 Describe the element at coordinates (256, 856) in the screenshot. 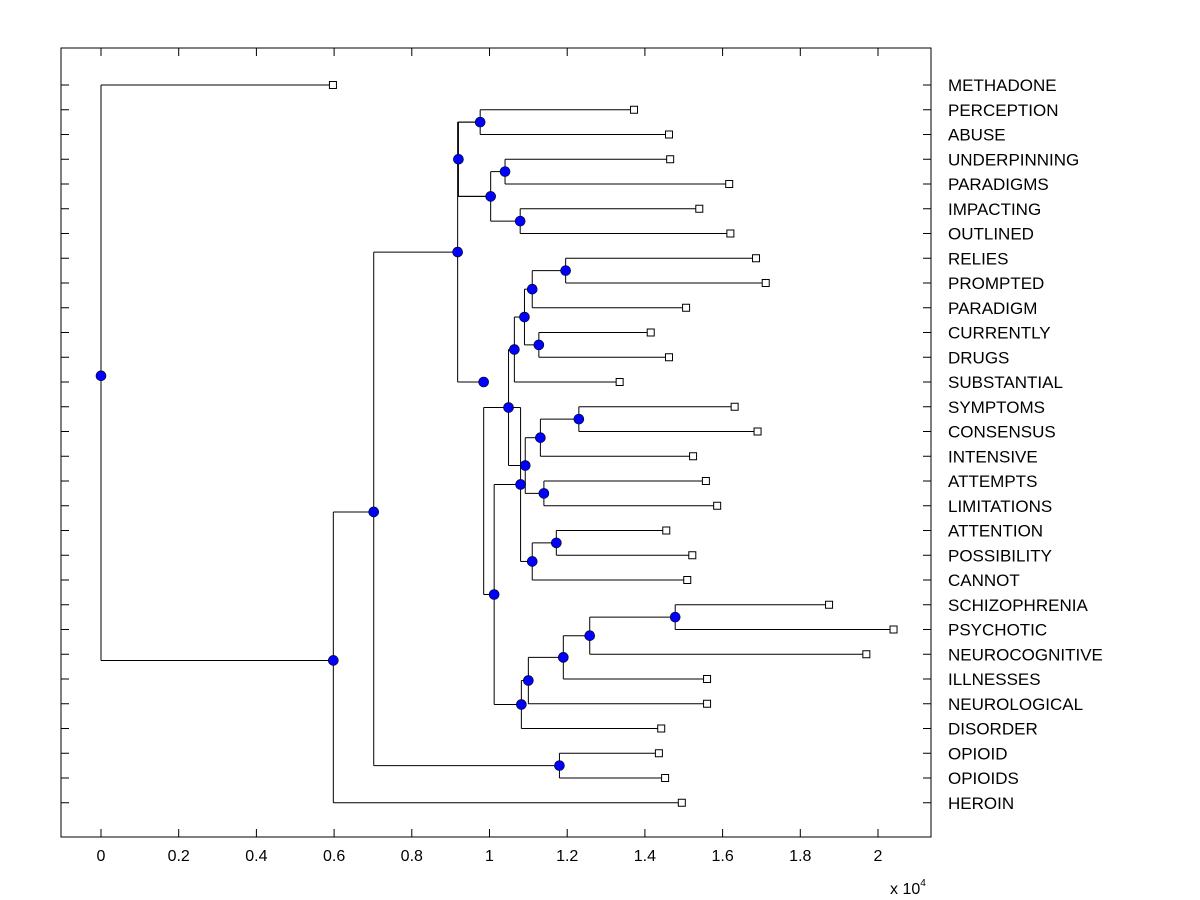

I see `x-tick-label: 0.4` at that location.